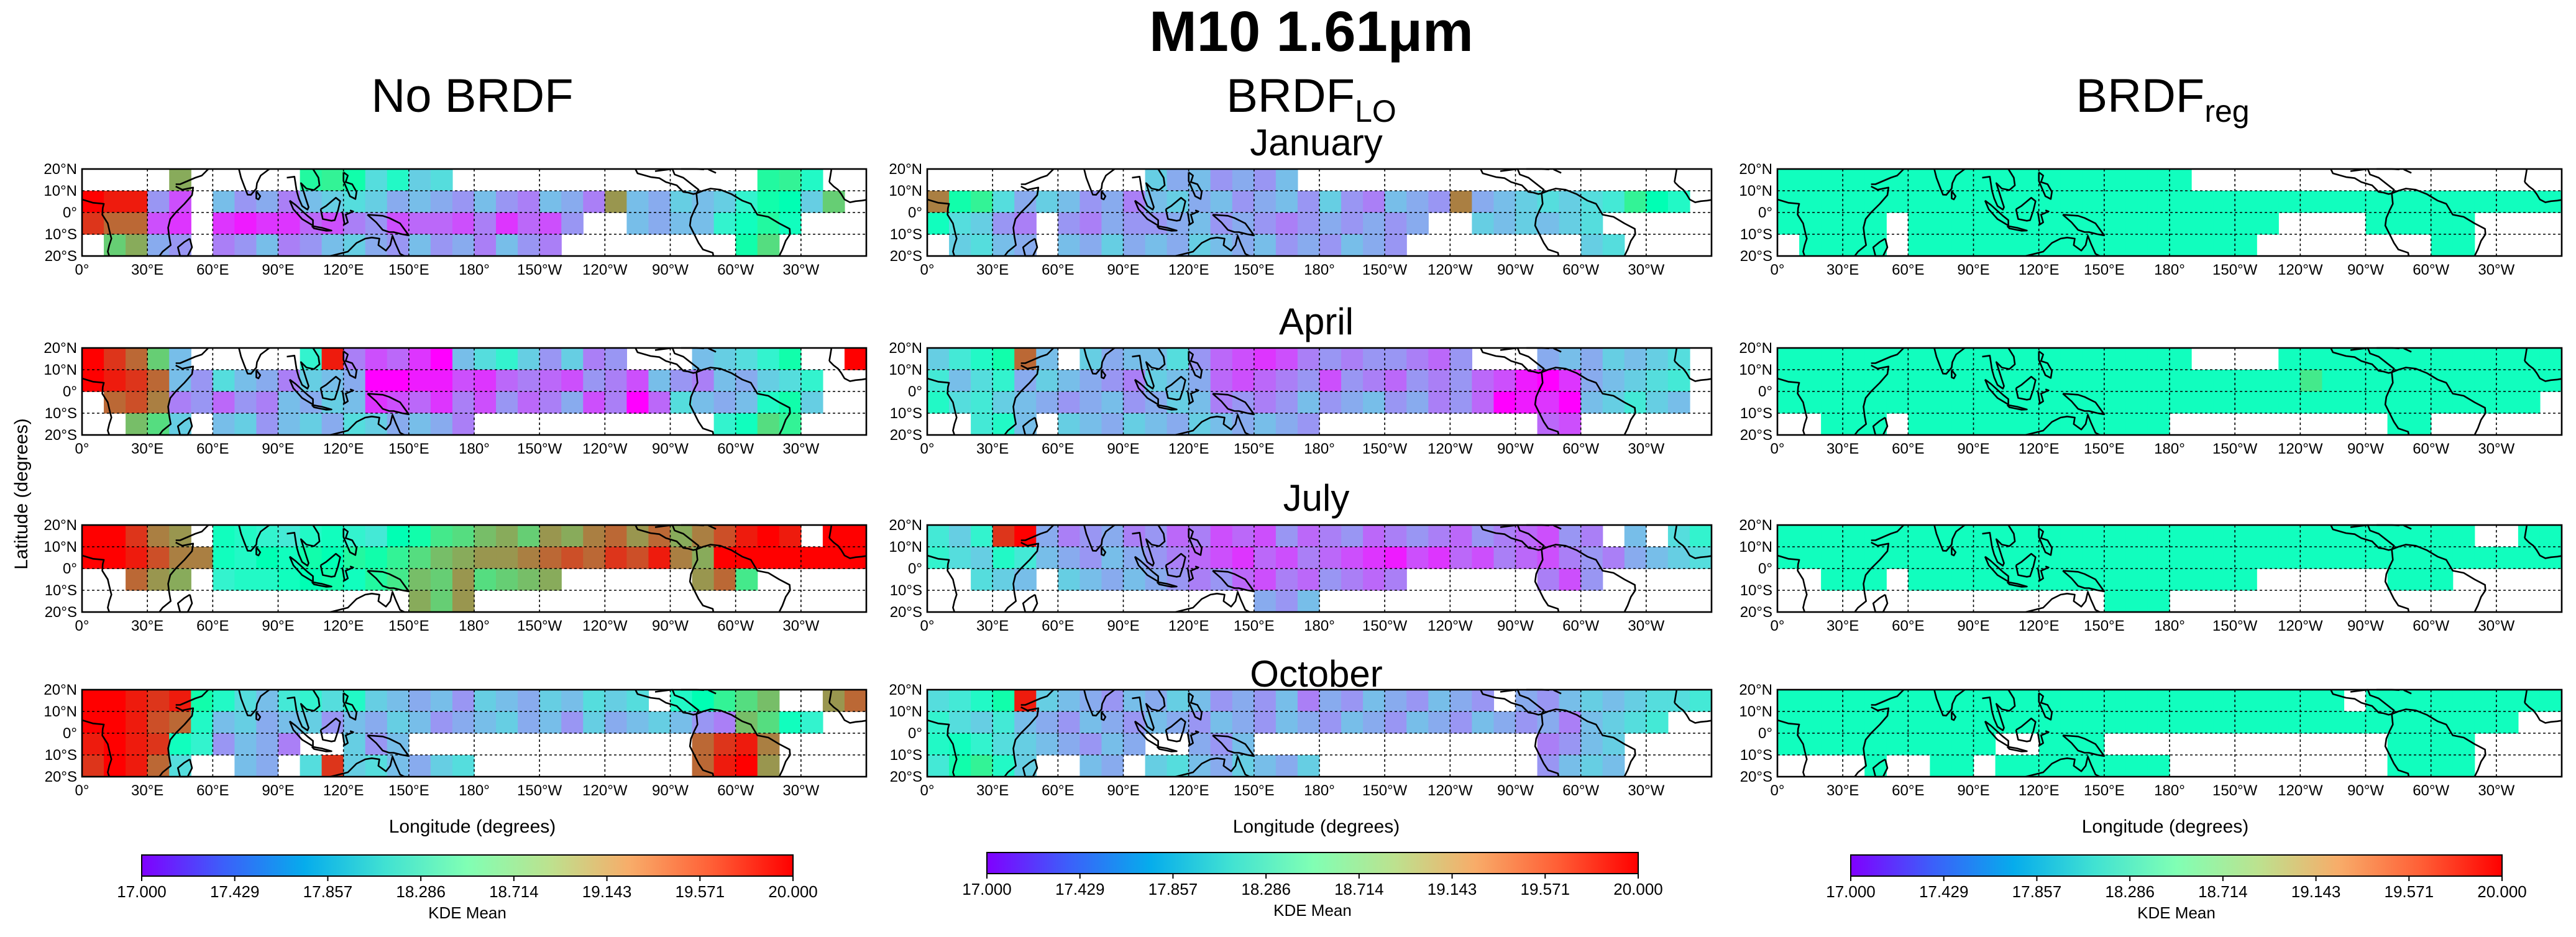 The width and height of the screenshot is (2576, 937). Describe the element at coordinates (2223, 891) in the screenshot. I see `colorbar-tick-label: 18.714` at that location.